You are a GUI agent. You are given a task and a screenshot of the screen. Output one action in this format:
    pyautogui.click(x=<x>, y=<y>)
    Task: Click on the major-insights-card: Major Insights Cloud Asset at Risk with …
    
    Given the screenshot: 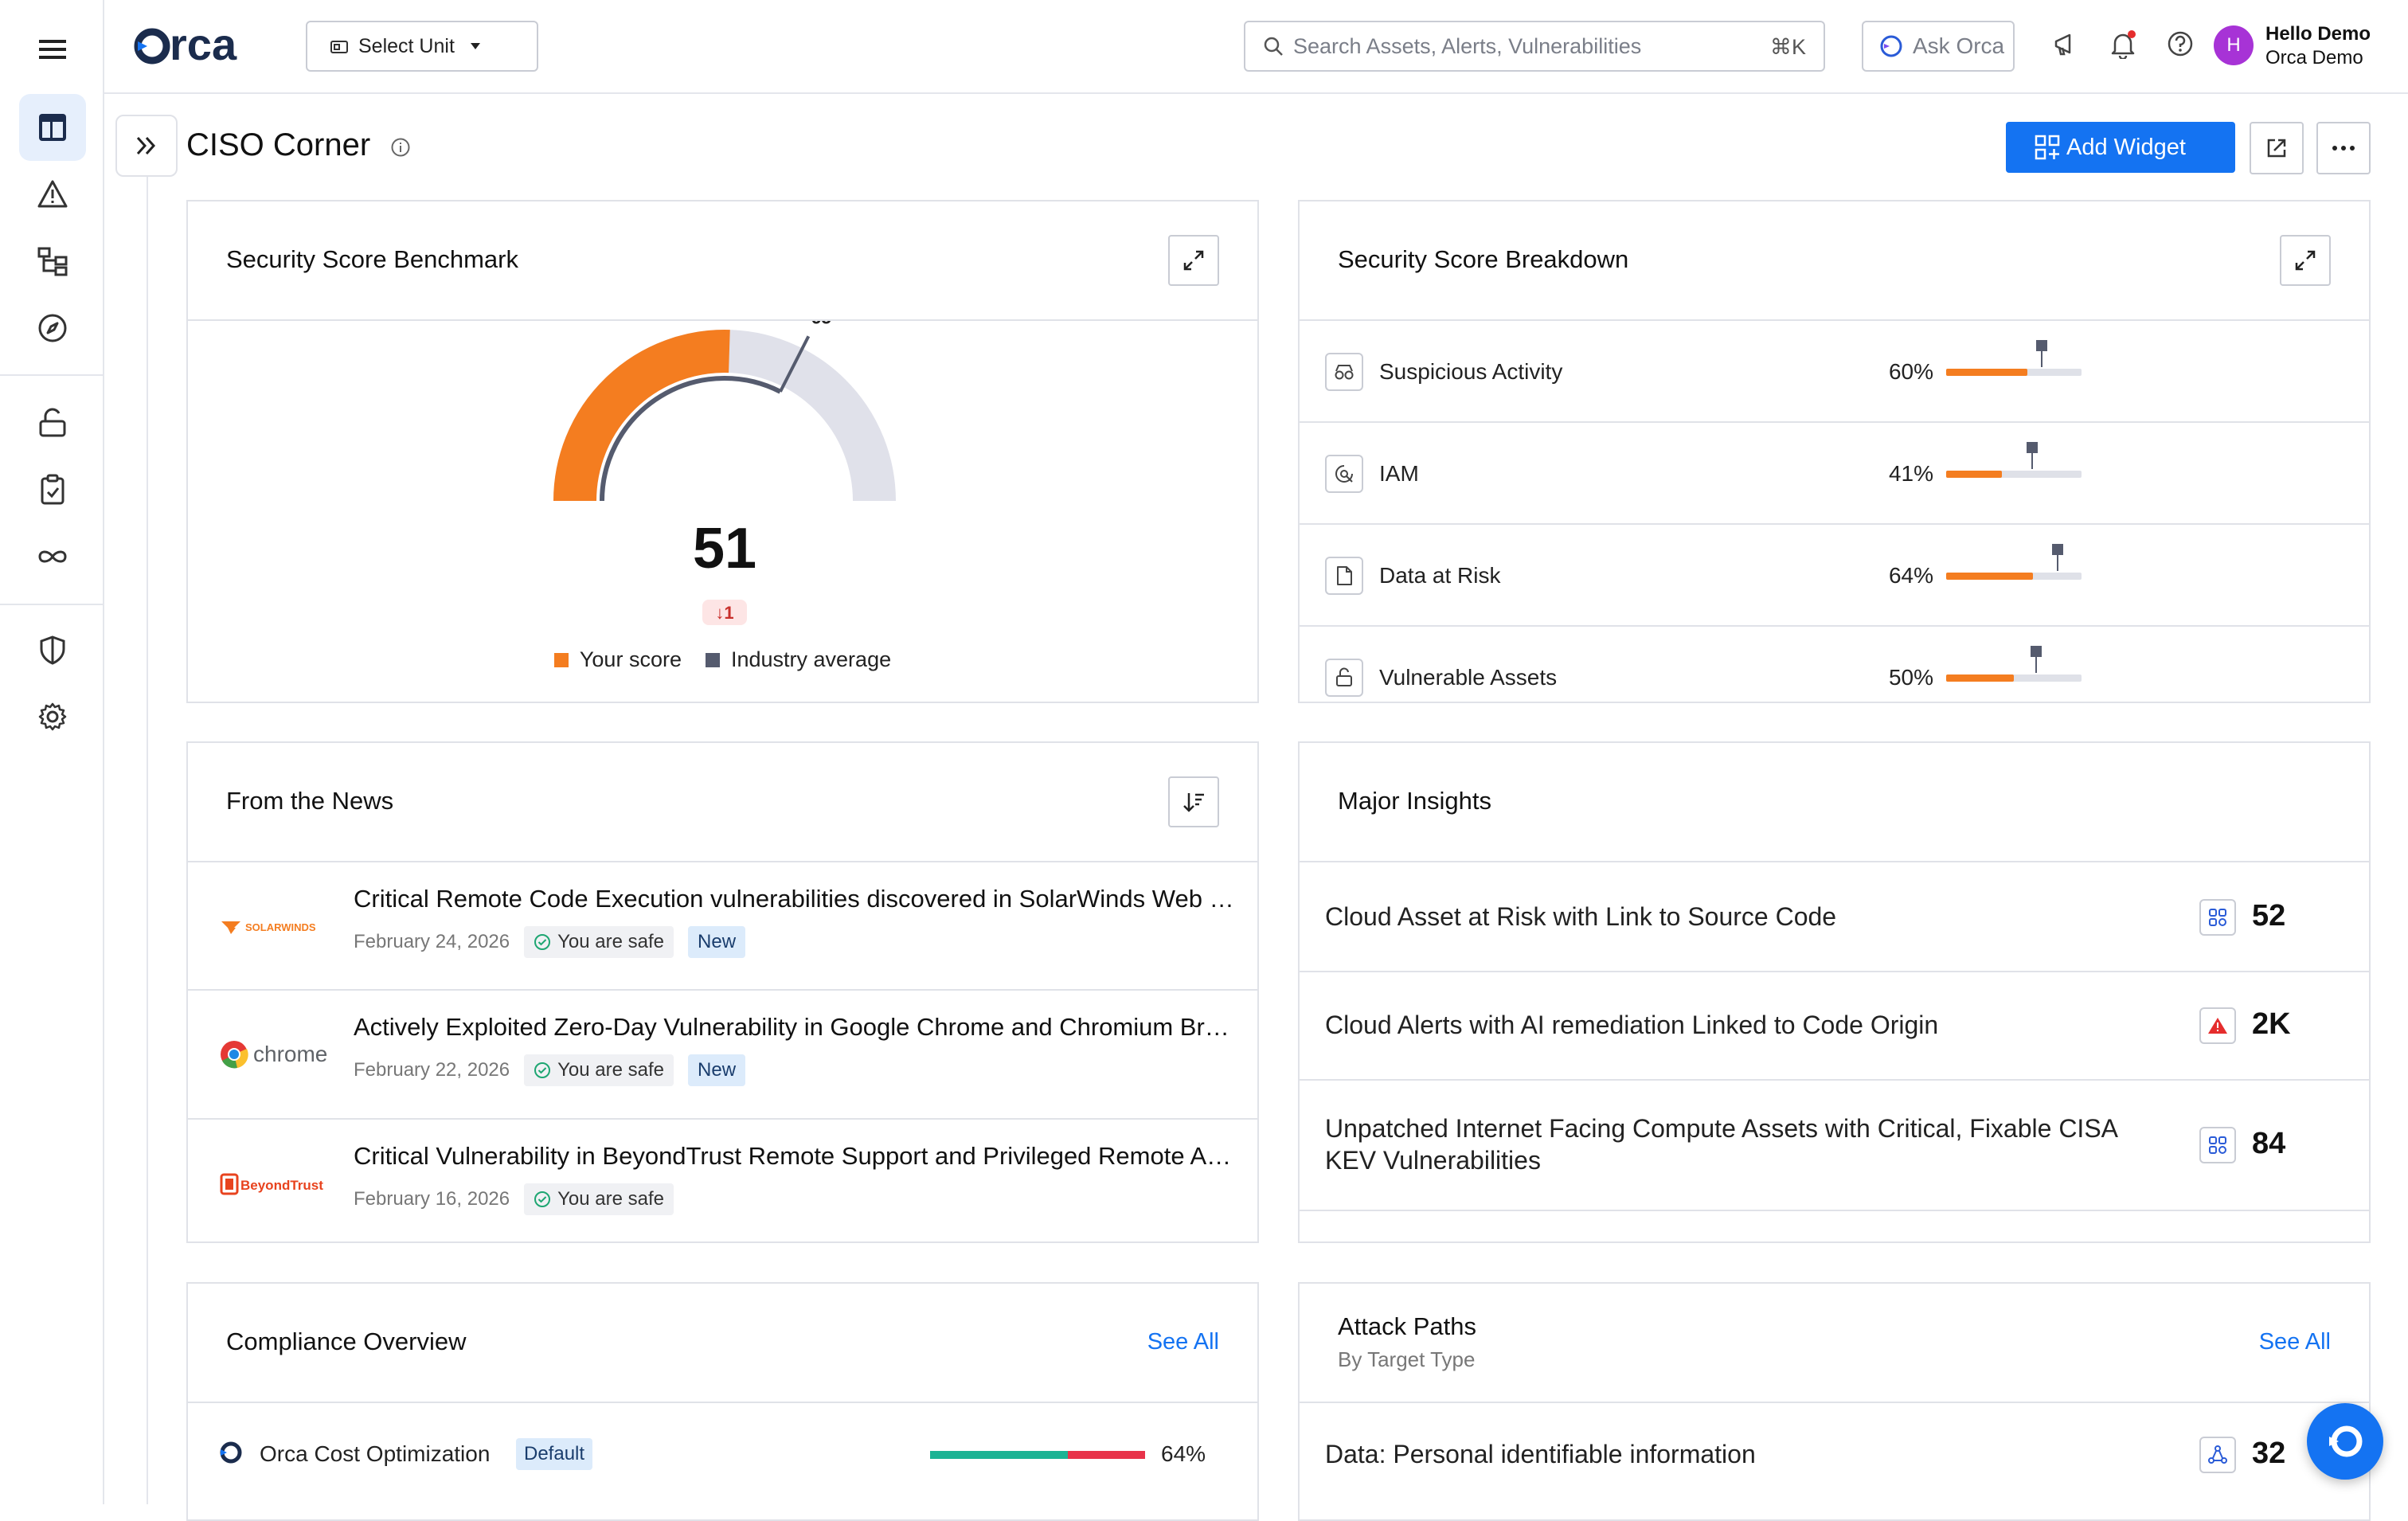 What is the action you would take?
    pyautogui.click(x=1834, y=992)
    